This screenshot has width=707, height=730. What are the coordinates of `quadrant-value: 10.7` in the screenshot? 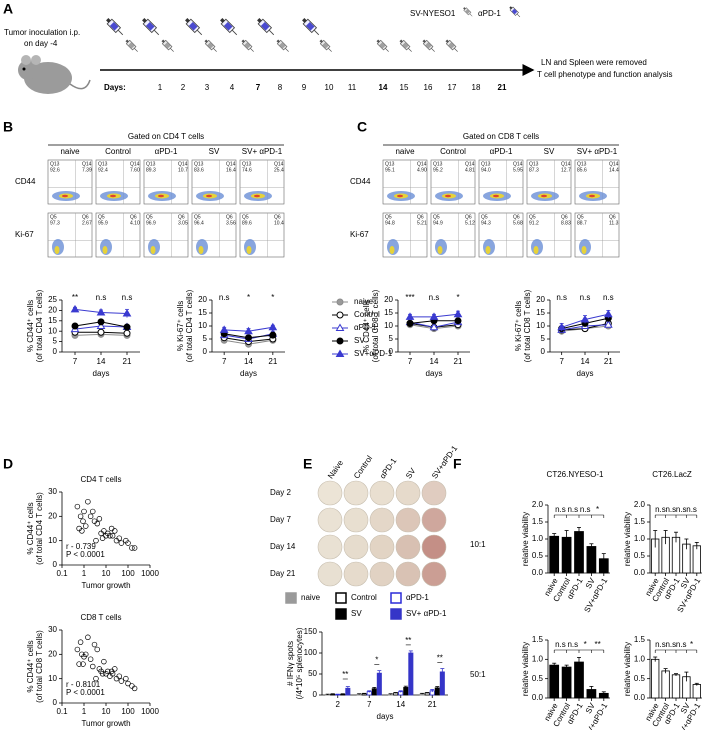 It's located at (183, 170).